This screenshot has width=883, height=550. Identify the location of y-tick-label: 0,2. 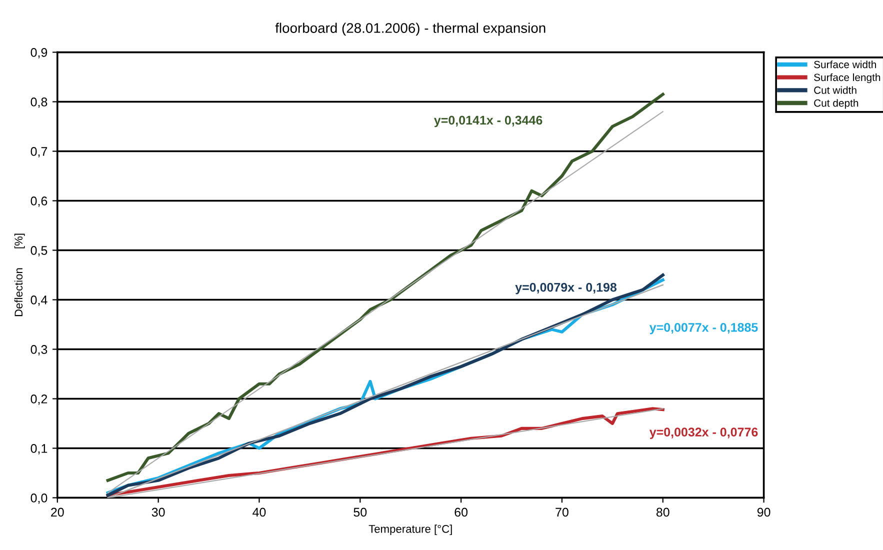
(39, 399).